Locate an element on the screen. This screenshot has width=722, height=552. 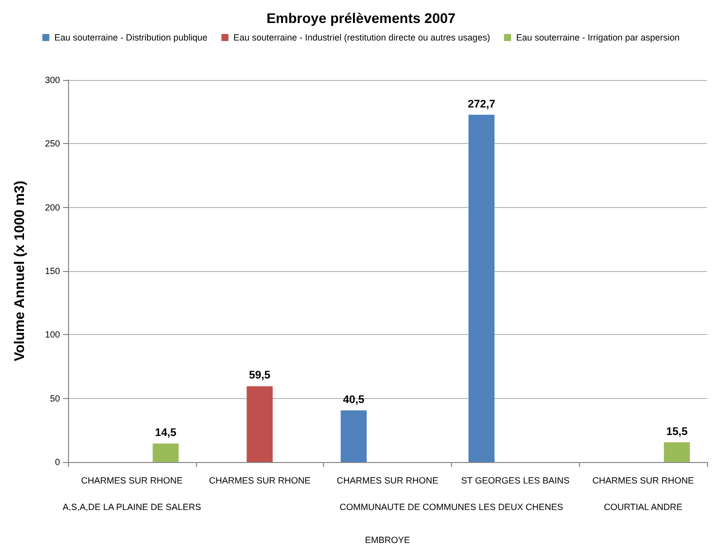
data-label: 40,5 is located at coordinates (353, 400).